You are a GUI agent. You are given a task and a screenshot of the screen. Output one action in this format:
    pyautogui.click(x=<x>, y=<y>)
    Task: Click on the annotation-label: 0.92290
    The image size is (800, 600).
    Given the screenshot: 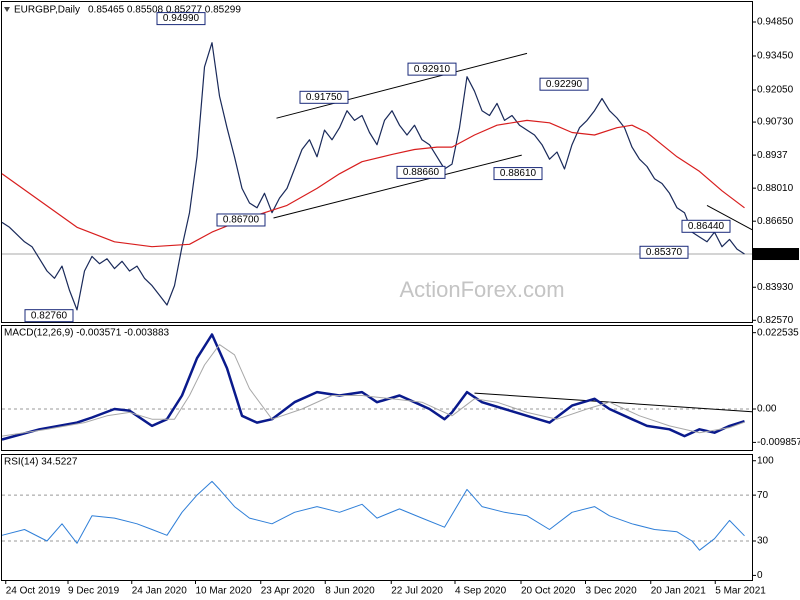 What is the action you would take?
    pyautogui.click(x=564, y=84)
    